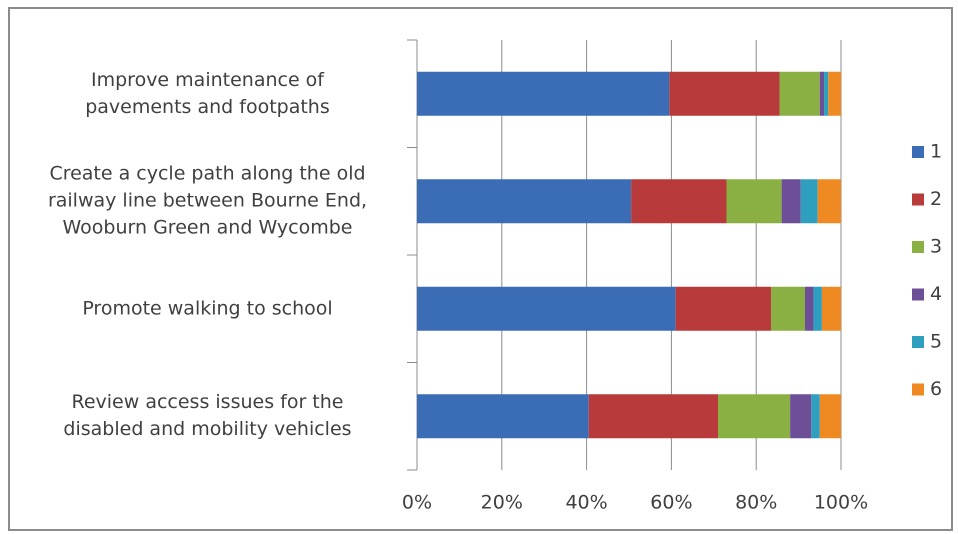  Describe the element at coordinates (936, 152) in the screenshot. I see `legend-label: 1` at that location.